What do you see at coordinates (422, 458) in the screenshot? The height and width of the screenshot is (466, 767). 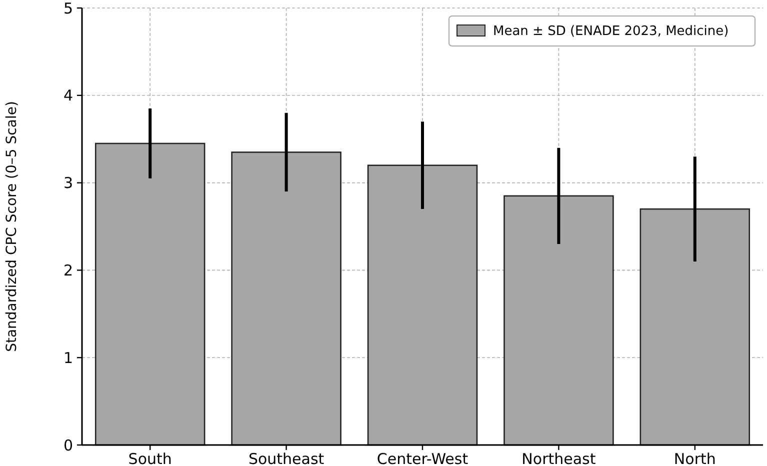 I see `x-tick-label: Center-West` at bounding box center [422, 458].